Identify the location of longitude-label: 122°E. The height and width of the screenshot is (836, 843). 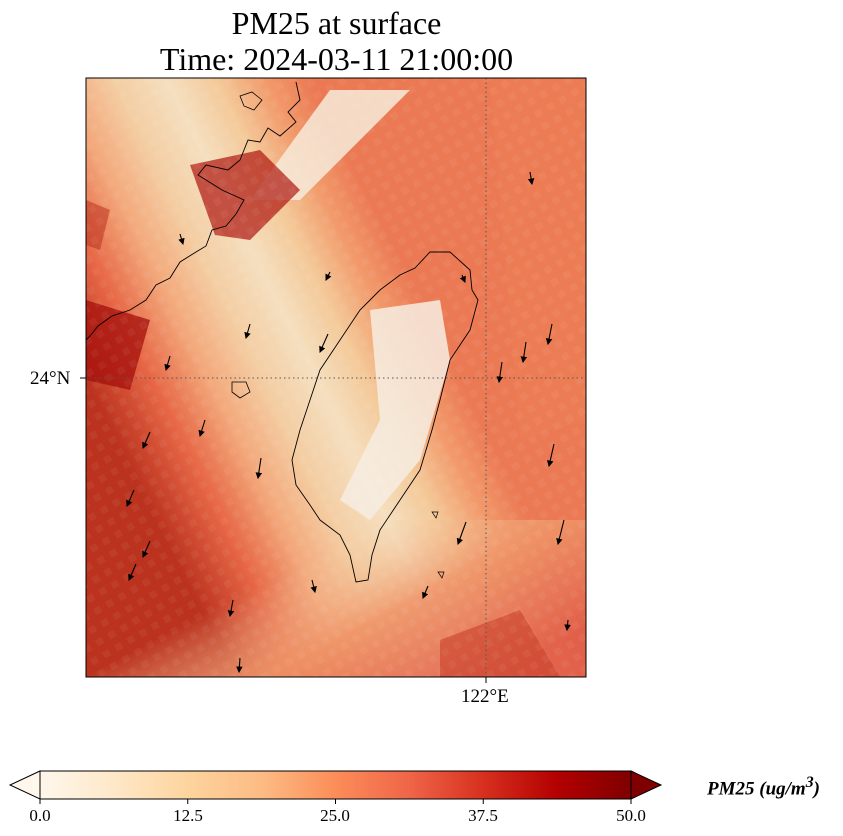
(485, 696).